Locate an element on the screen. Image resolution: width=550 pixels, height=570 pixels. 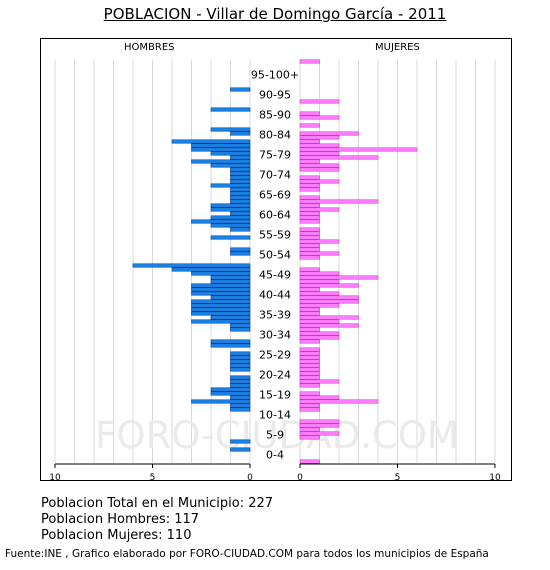
age-group-label: 65-69 is located at coordinates (275, 195).